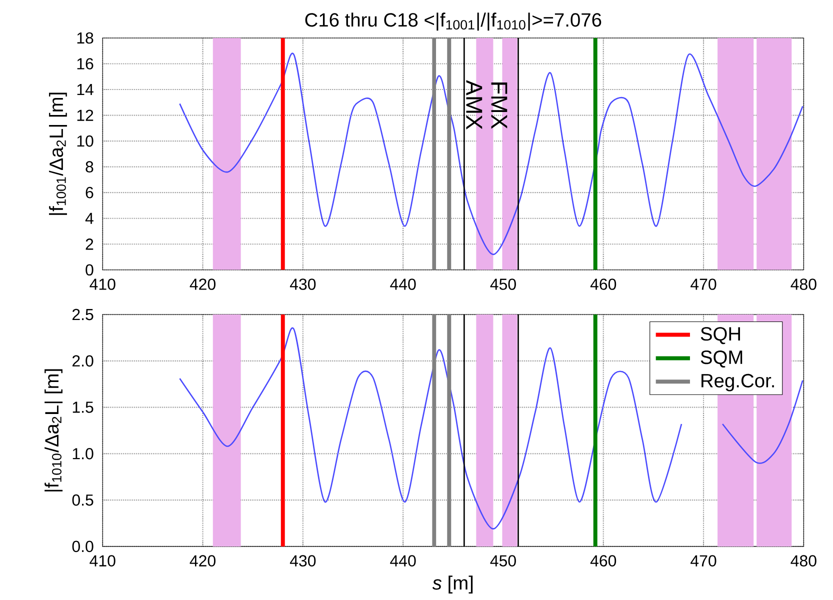 This screenshot has width=833, height=600. What do you see at coordinates (58, 153) in the screenshot?
I see `y-axis-title: |f$_{1001}$/Δa$_{2}$L| [m]` at bounding box center [58, 153].